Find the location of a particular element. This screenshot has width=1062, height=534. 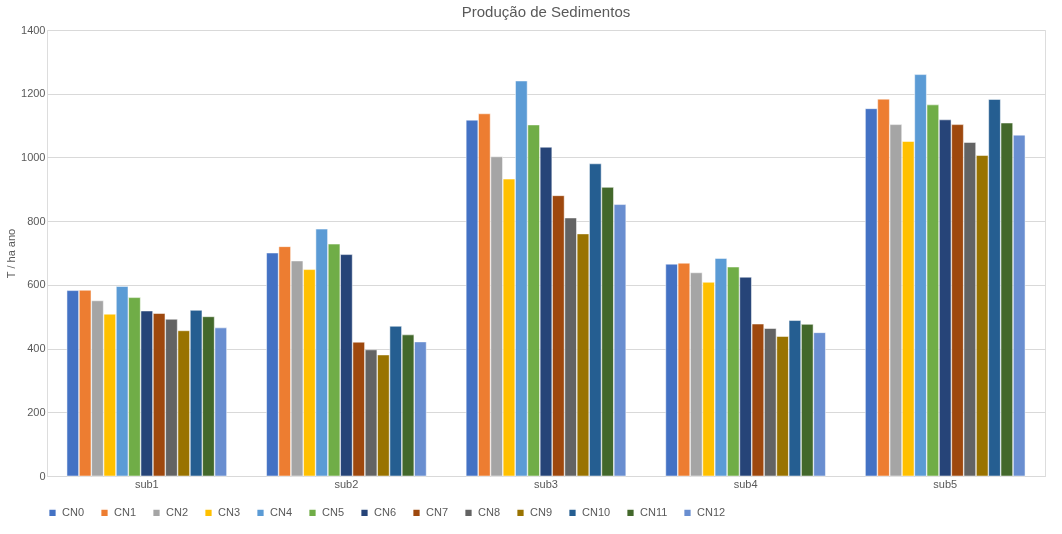

legend-label: CN11 is located at coordinates (654, 511).